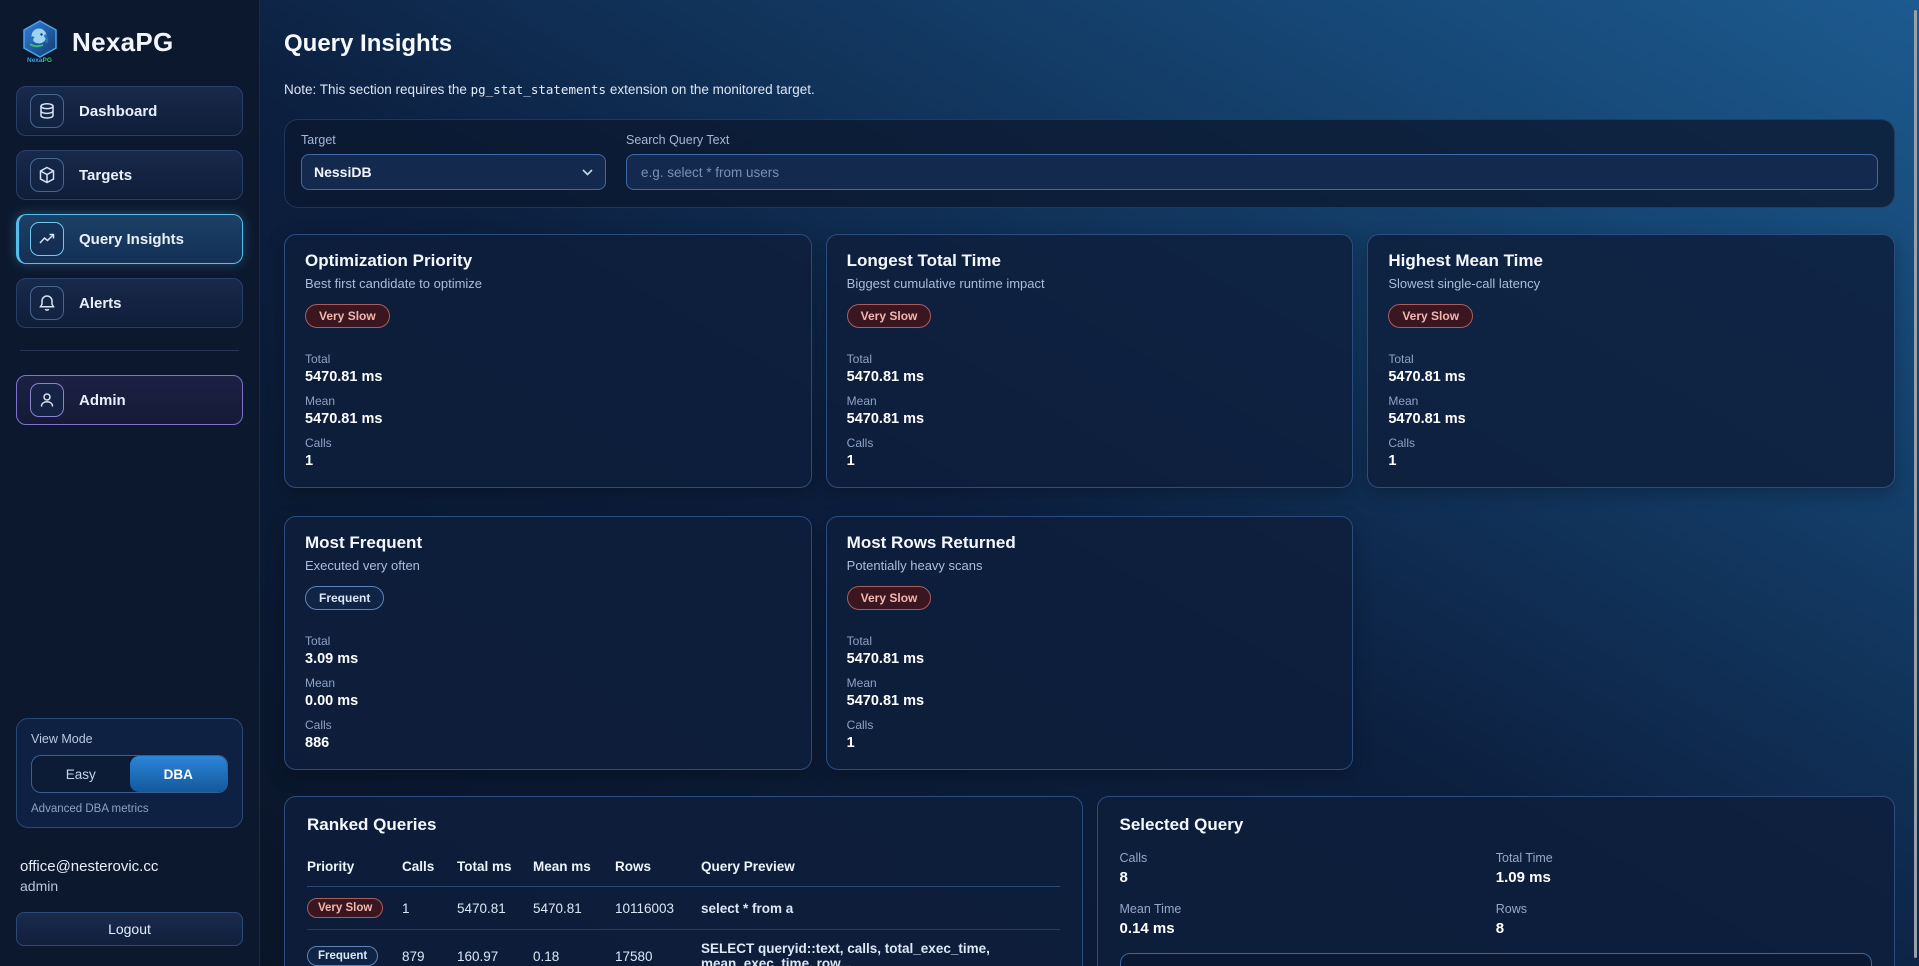 The image size is (1919, 966). What do you see at coordinates (495, 947) in the screenshot?
I see `total-ms-cell: 160.97` at bounding box center [495, 947].